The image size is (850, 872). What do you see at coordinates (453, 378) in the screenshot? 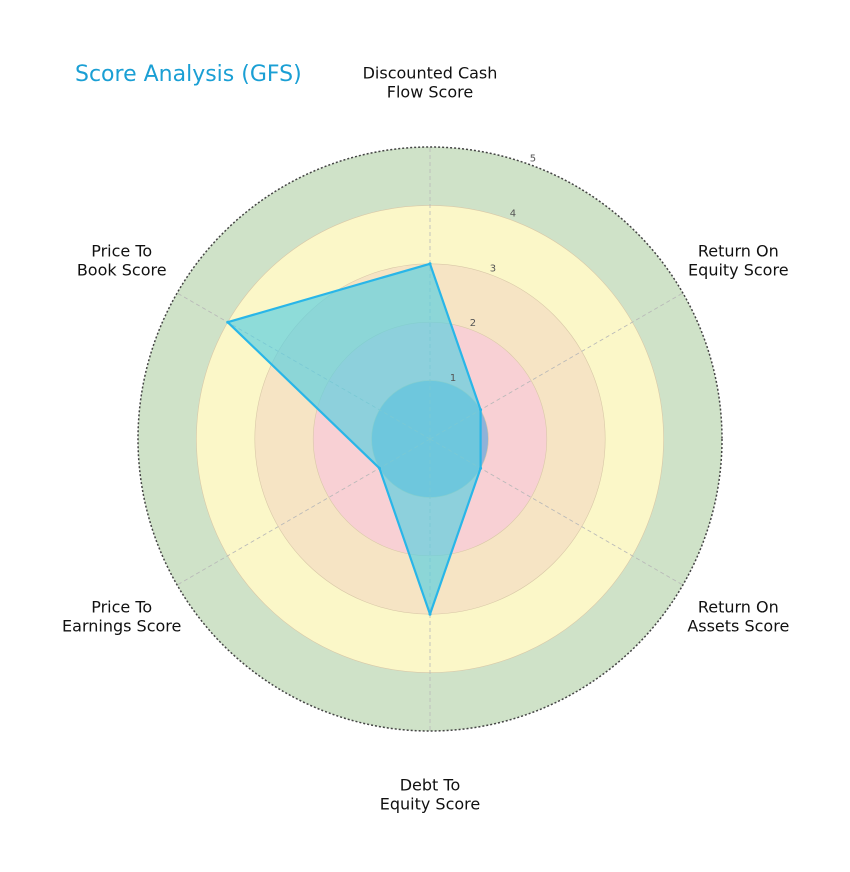
I see `radial-tick-label: 1` at bounding box center [453, 378].